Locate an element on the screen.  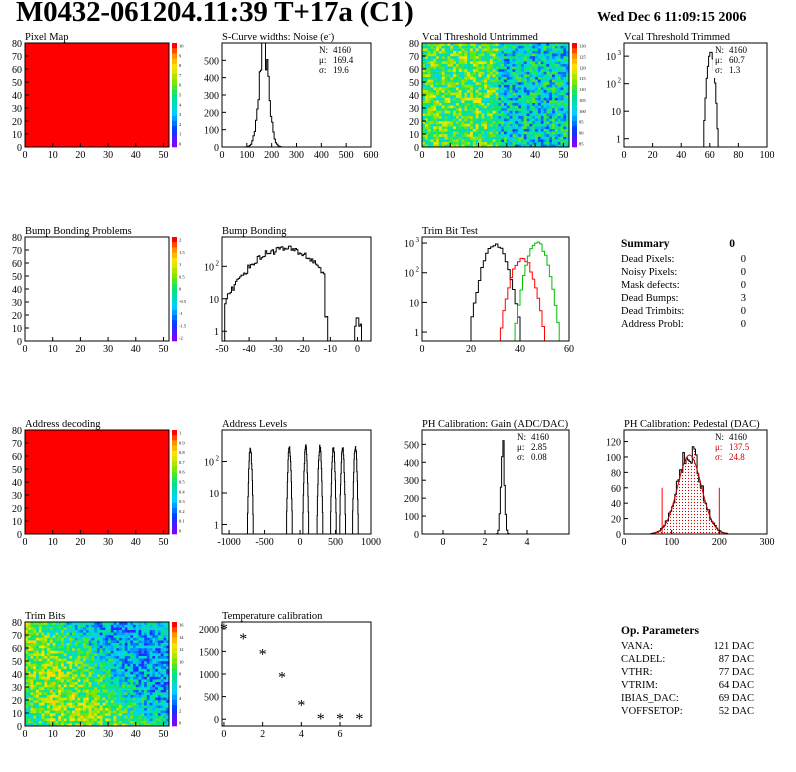
summary-value: 0 is located at coordinates (743, 324).